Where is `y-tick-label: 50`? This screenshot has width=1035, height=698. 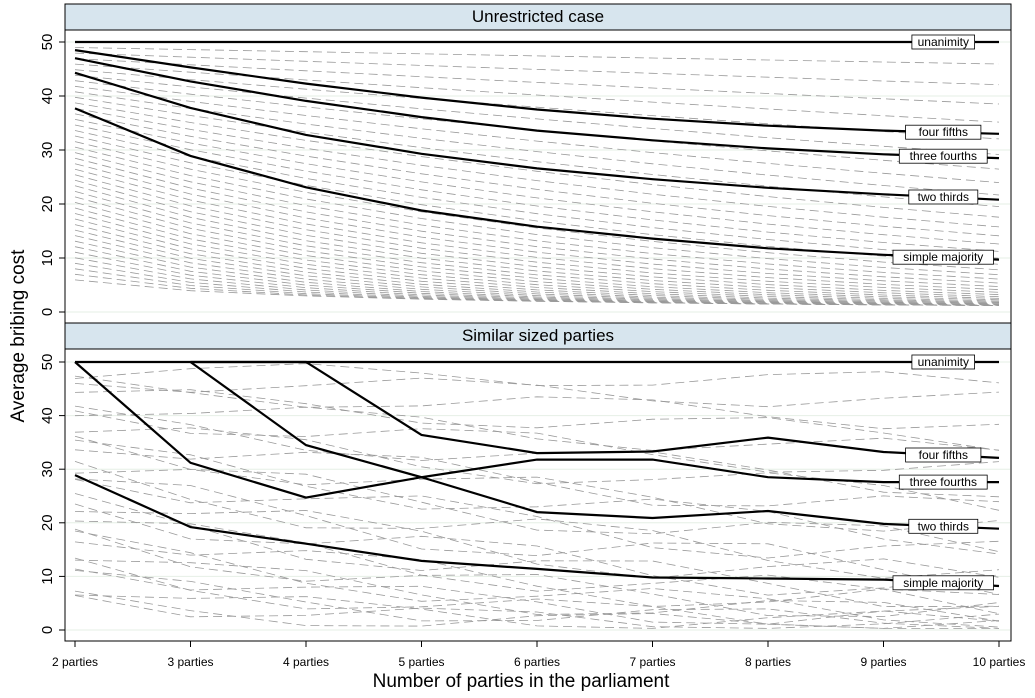
y-tick-label: 50 is located at coordinates (47, 42).